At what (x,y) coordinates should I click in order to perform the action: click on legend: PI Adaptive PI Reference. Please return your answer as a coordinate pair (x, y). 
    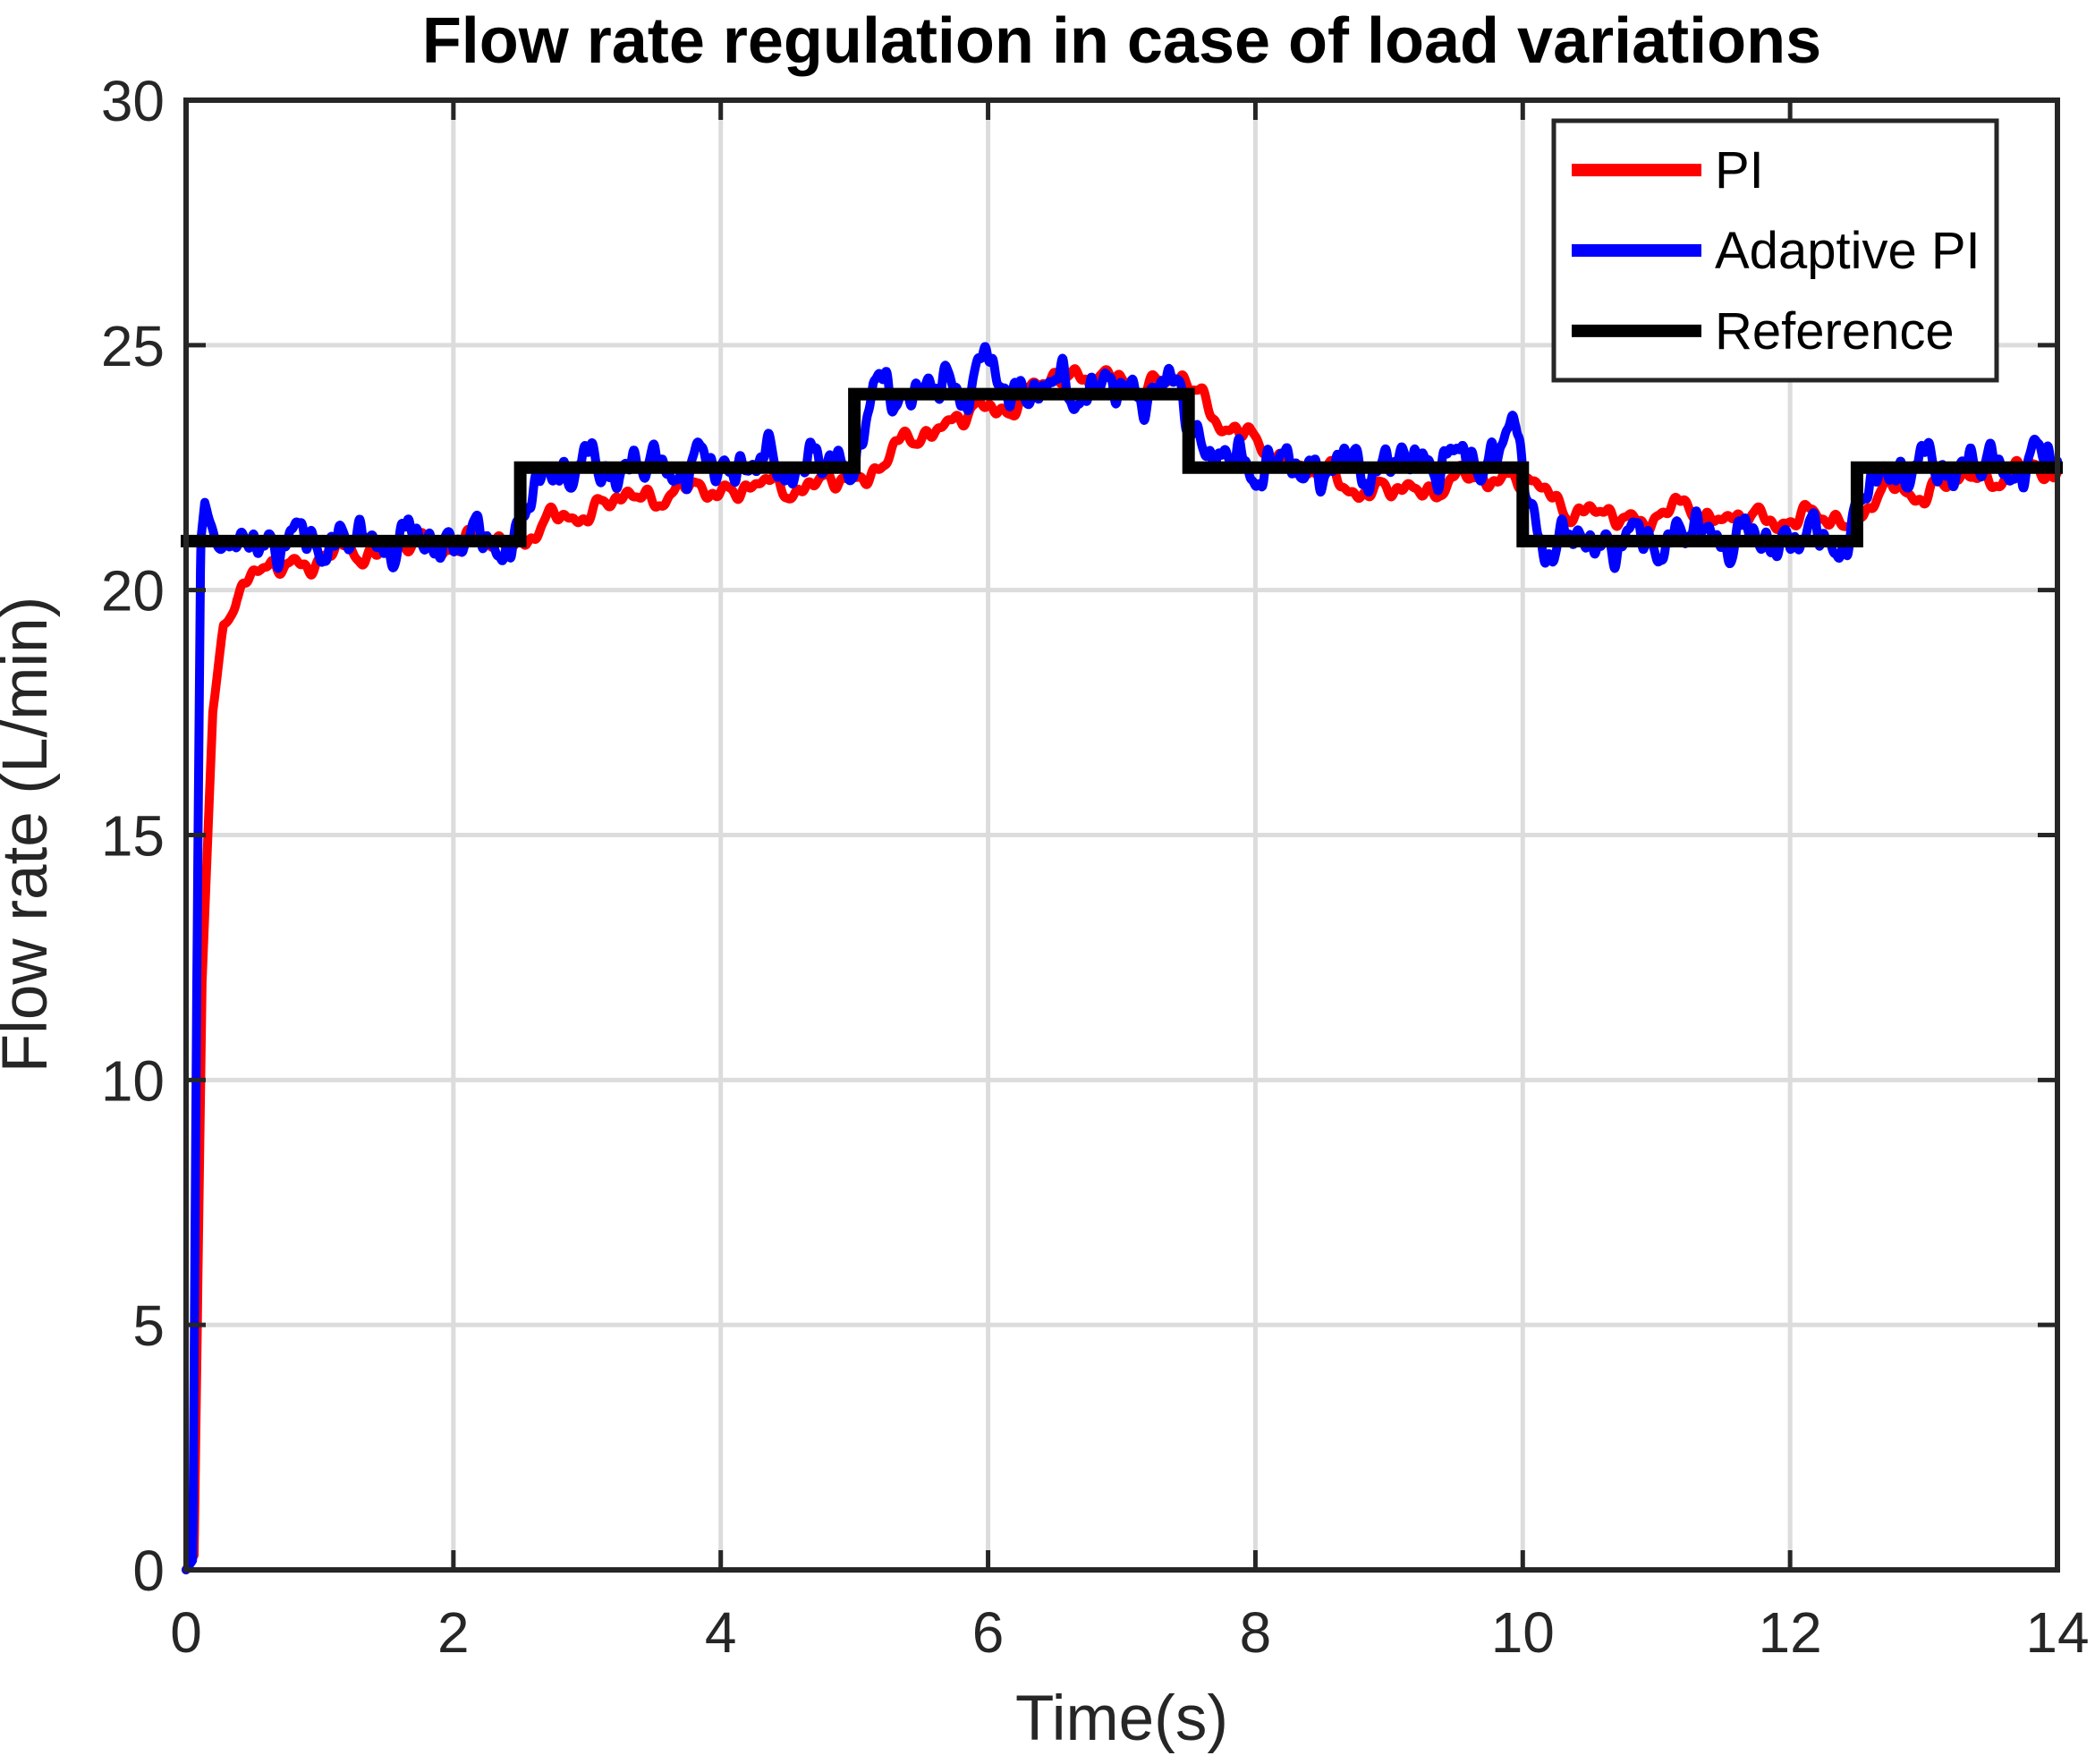
    Looking at the image, I should click on (1775, 250).